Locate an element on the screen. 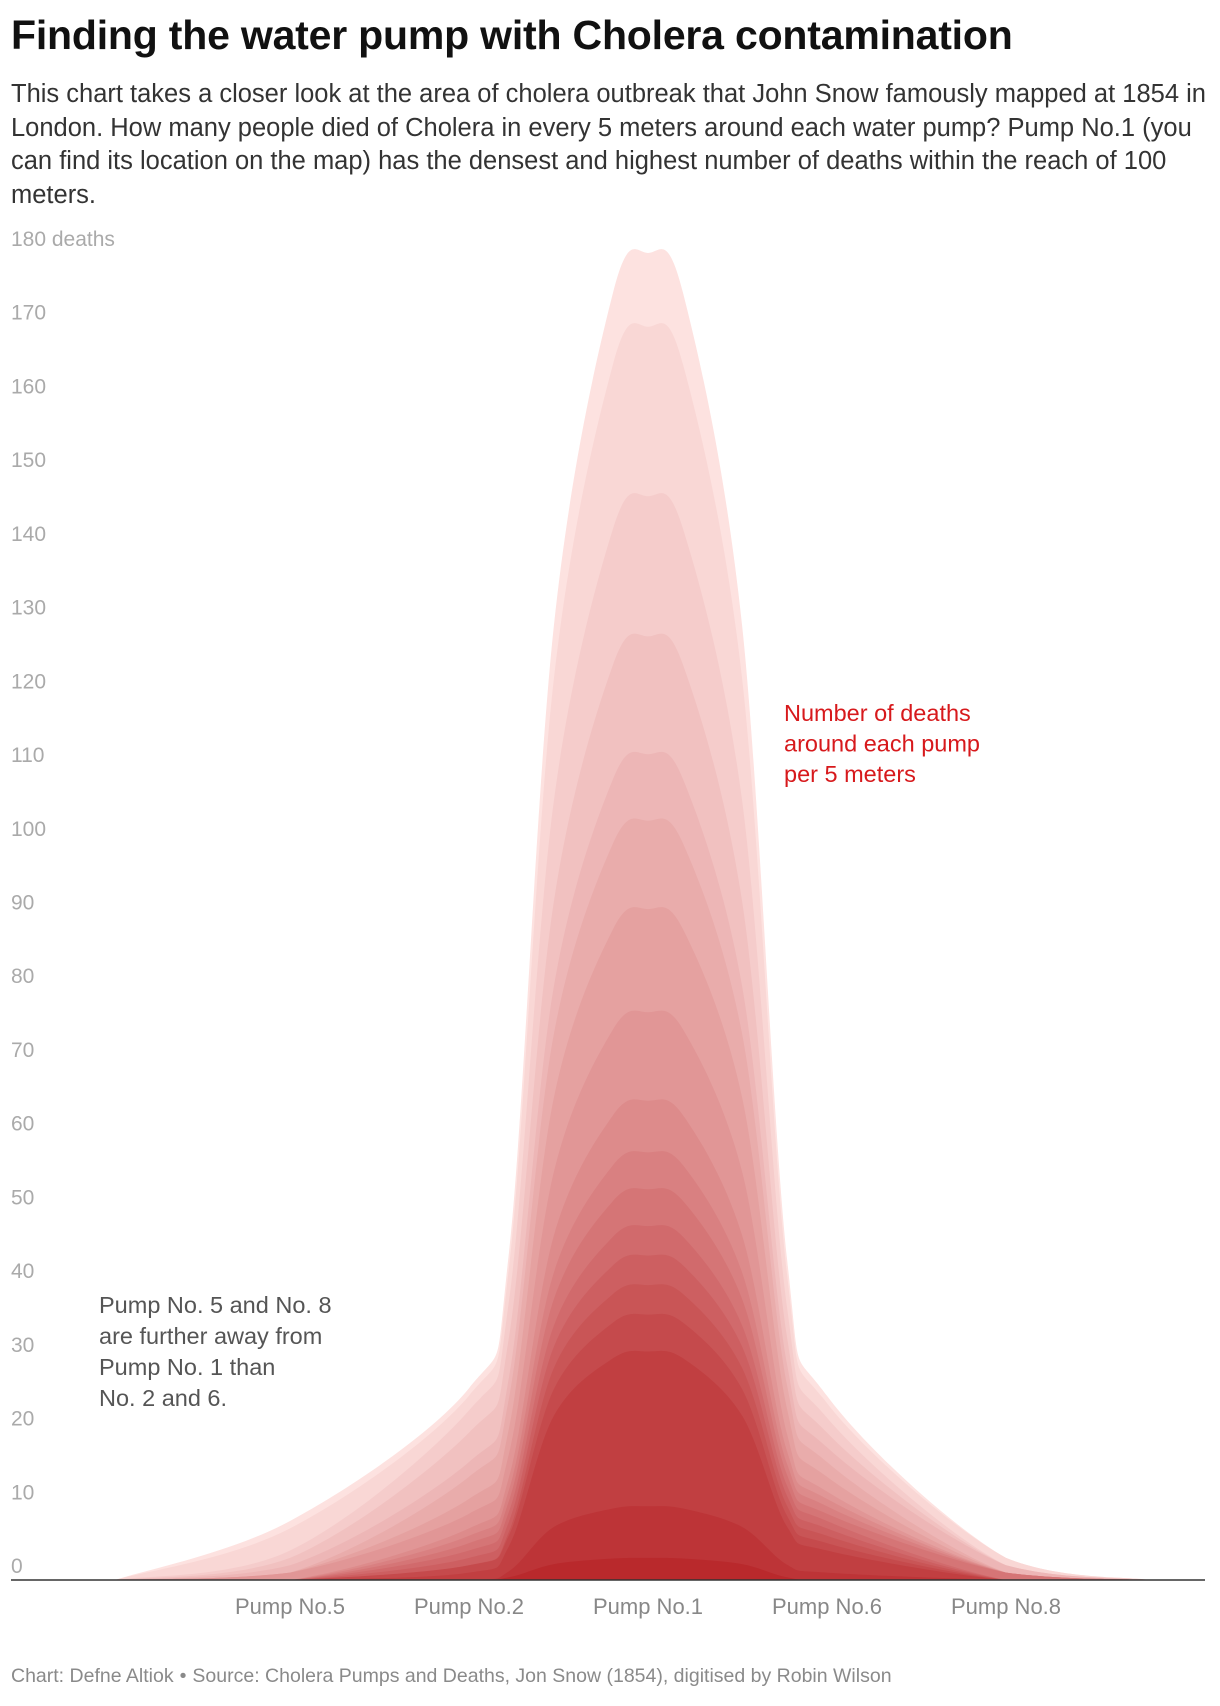 This screenshot has width=1220, height=1706. y-tick-label: 30 is located at coordinates (22, 1345).